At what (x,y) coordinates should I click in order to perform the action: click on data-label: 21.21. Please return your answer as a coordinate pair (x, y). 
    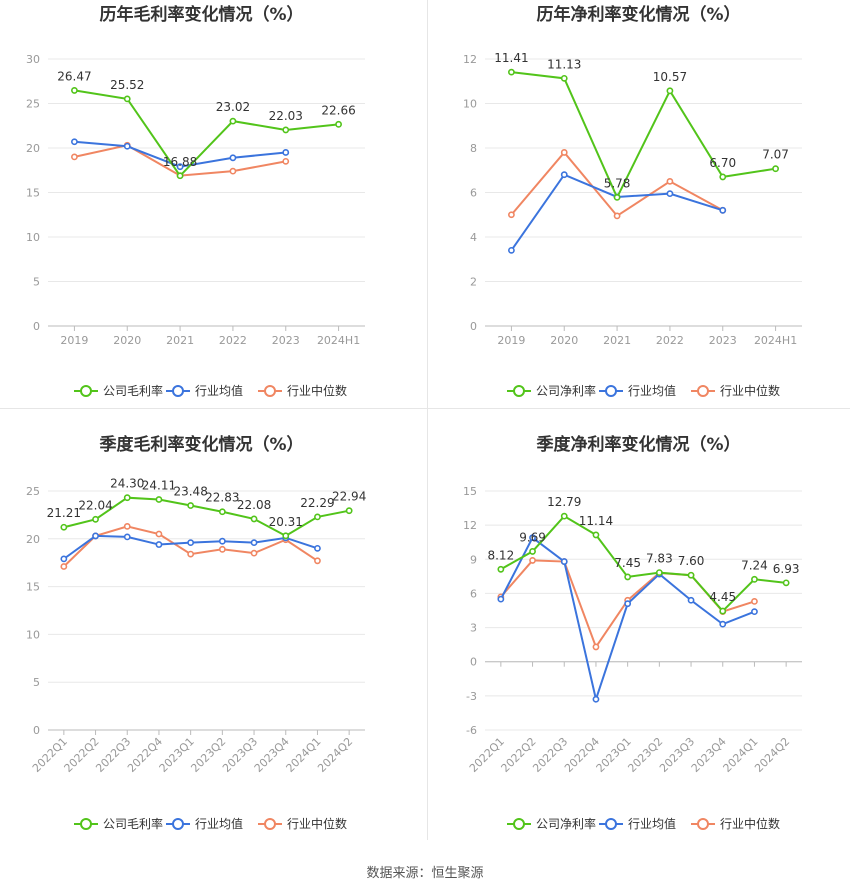
    Looking at the image, I should click on (64, 513).